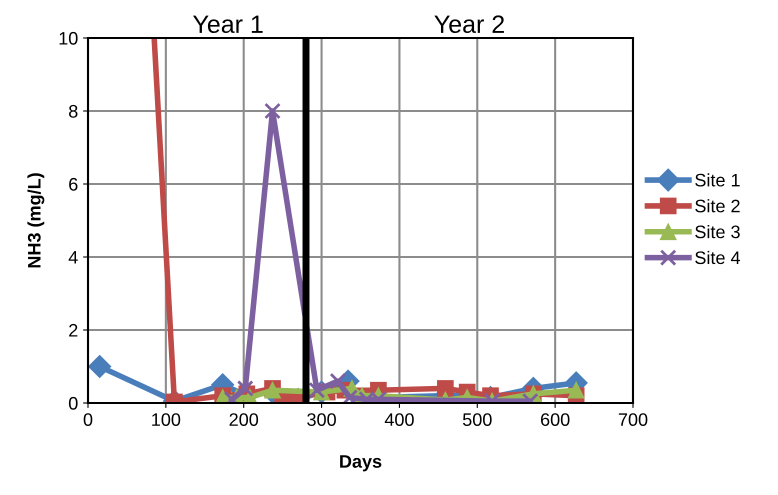  I want to click on x-tick-label: 600, so click(555, 419).